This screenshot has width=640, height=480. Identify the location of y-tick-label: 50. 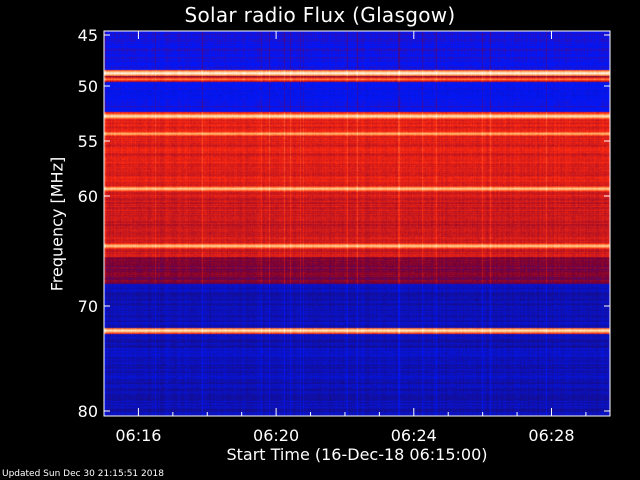
(88, 86).